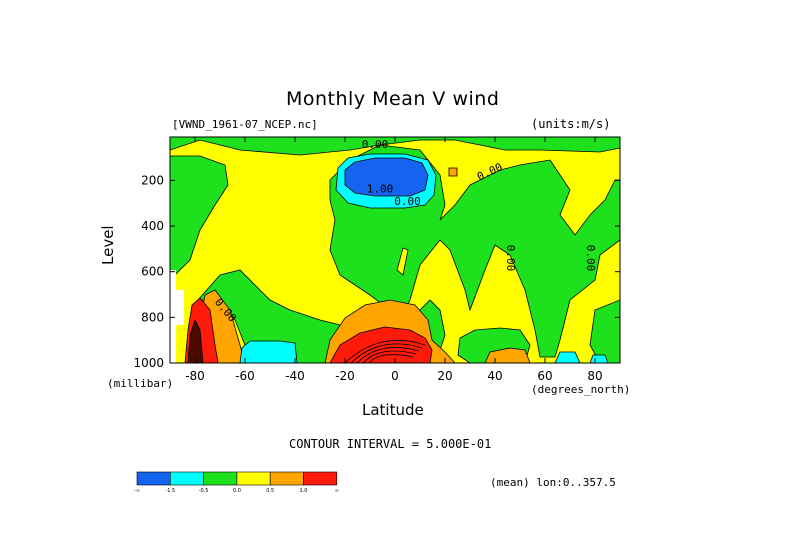 This screenshot has height=558, width=789. Describe the element at coordinates (152, 317) in the screenshot. I see `y-tick-label-4: 800` at that location.